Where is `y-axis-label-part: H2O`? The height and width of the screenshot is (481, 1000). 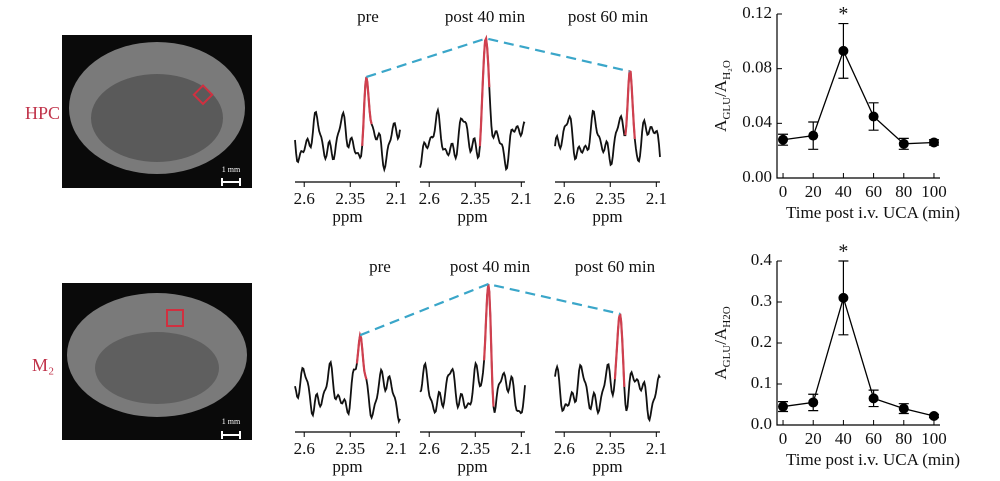 y-axis-label-part: H2O is located at coordinates (727, 316).